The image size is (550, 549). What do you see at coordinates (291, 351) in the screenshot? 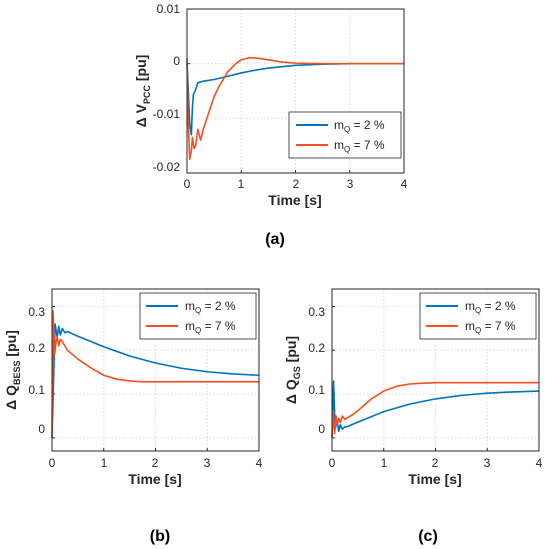
I see `panel-c-ylabel-unit: [pu]` at bounding box center [291, 351].